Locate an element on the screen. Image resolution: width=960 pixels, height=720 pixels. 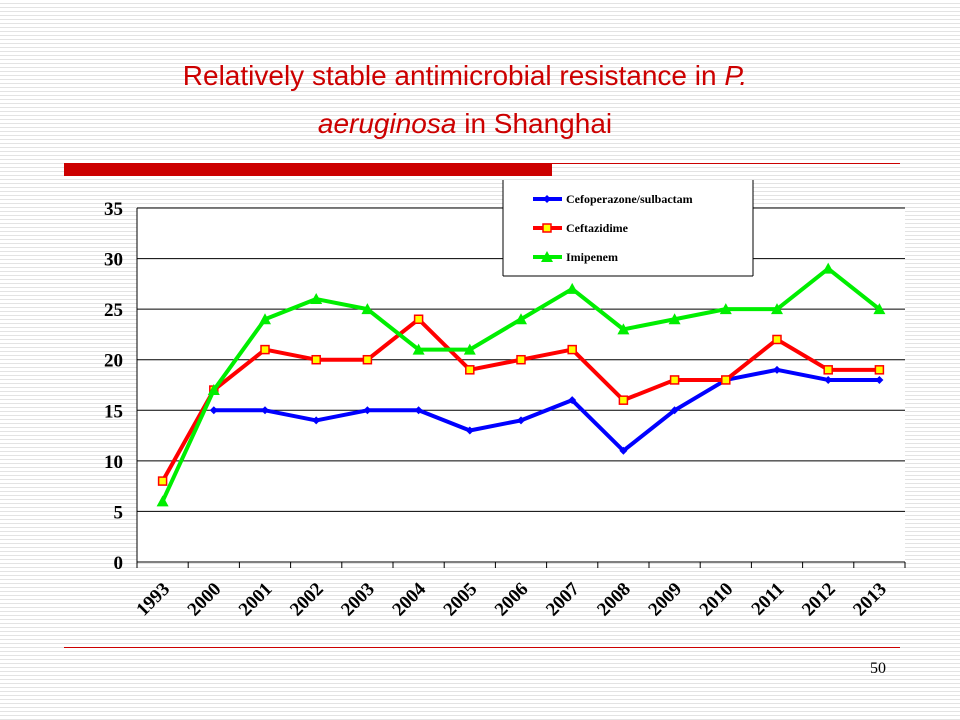
x-tick-label: 2002 is located at coordinates (307, 600).